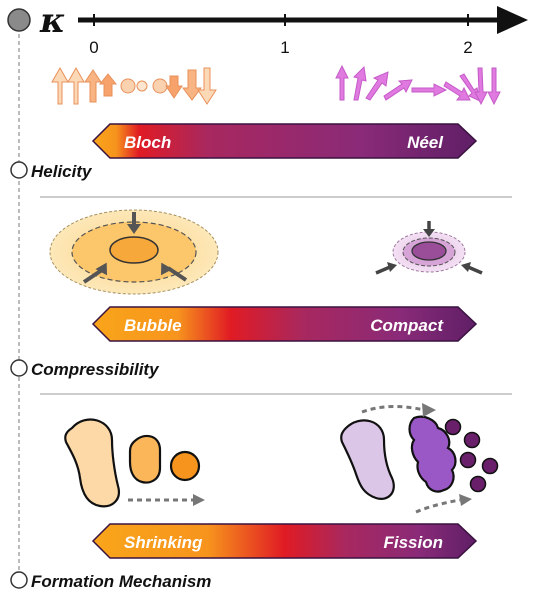 This screenshot has height=600, width=540. What do you see at coordinates (134, 85) in the screenshot?
I see `bloch-spins-icon` at bounding box center [134, 85].